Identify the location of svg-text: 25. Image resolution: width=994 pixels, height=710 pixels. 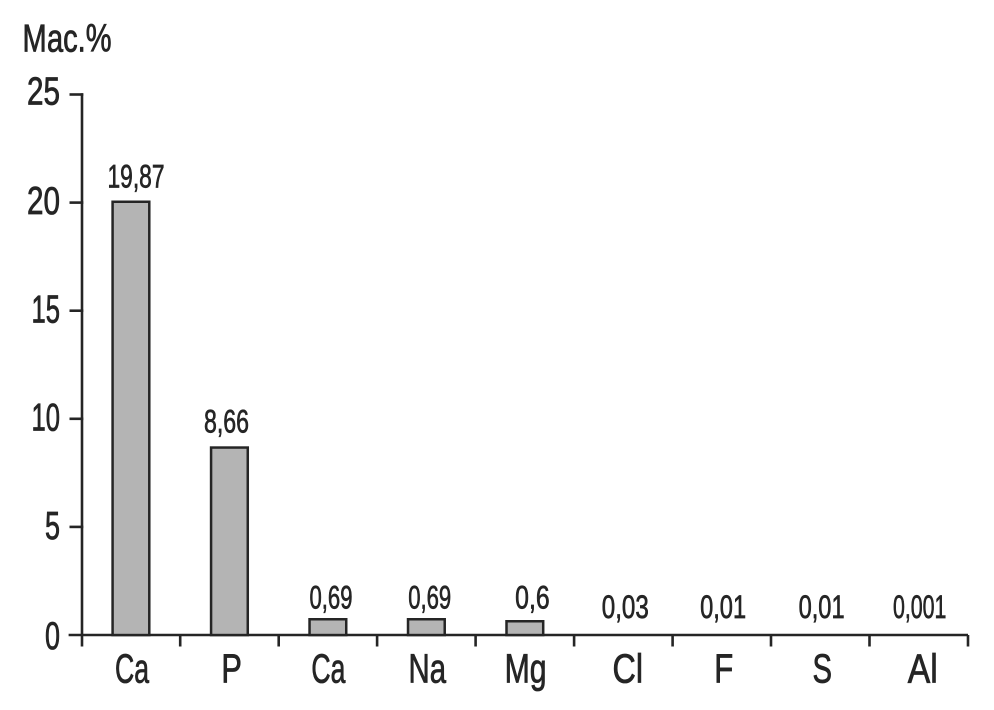
(43, 92).